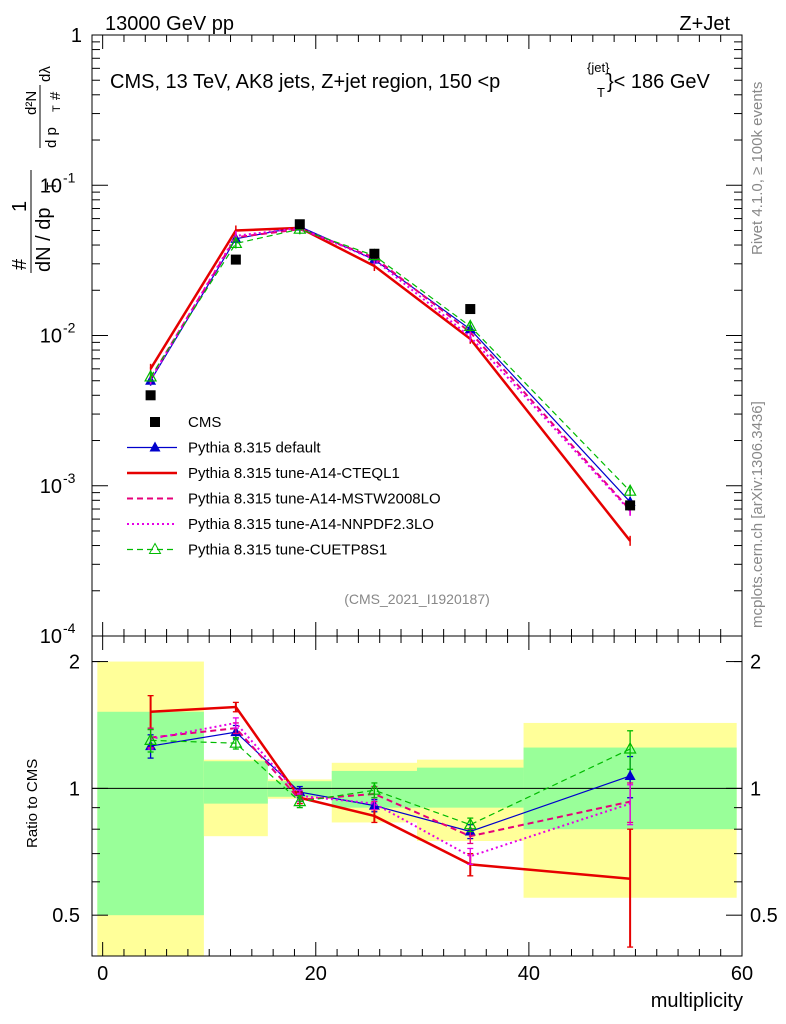 Image resolution: width=786 pixels, height=1024 pixels. Describe the element at coordinates (601, 92) in the screenshot. I see `main-title-subscript: T` at that location.